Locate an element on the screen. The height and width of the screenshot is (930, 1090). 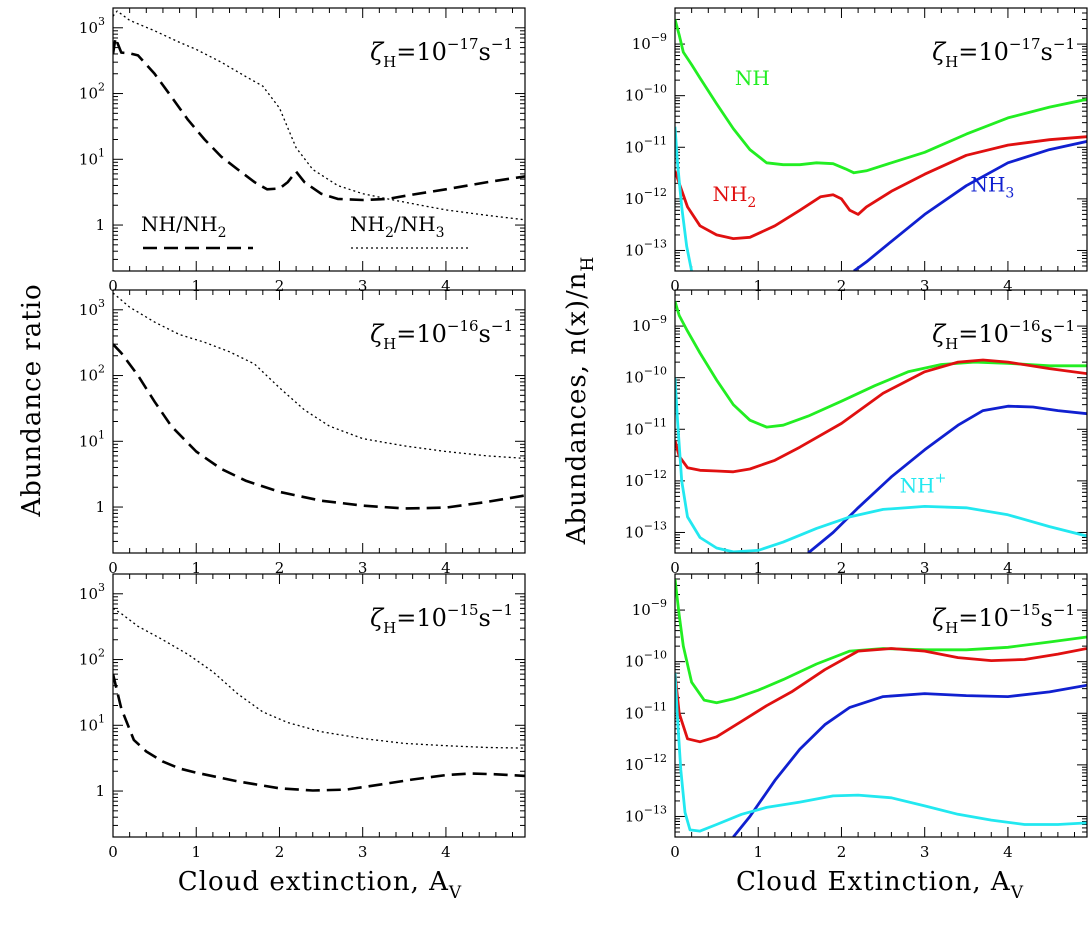
zeta-label: ζH=10−15s−1 is located at coordinates (1003, 619).